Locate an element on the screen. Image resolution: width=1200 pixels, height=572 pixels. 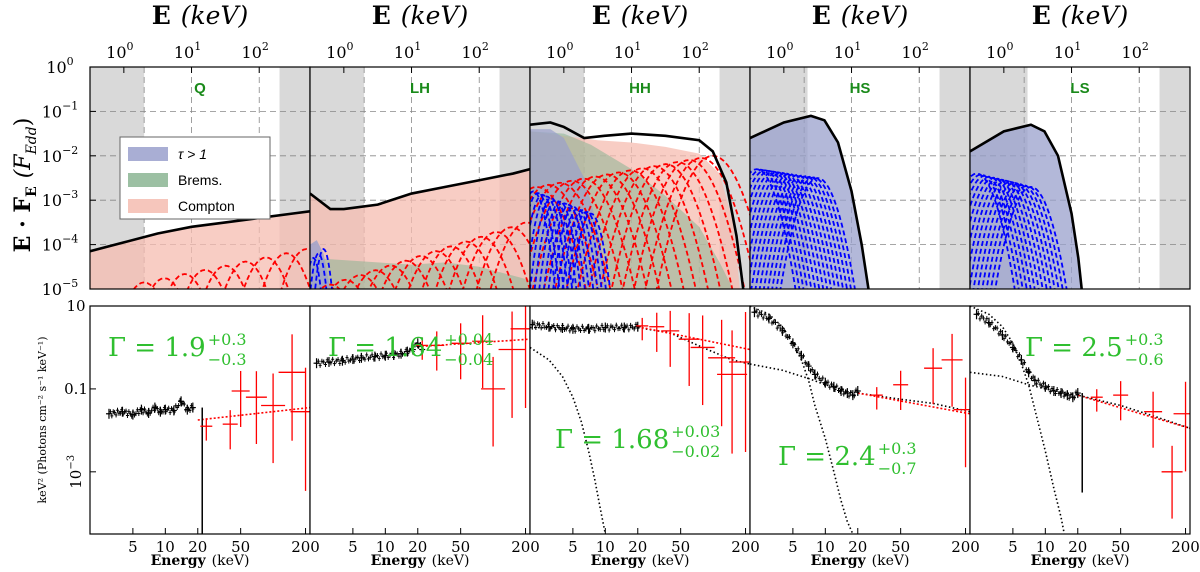
top-ylabel: E · FE (FEdd) is located at coordinates (25, 185).